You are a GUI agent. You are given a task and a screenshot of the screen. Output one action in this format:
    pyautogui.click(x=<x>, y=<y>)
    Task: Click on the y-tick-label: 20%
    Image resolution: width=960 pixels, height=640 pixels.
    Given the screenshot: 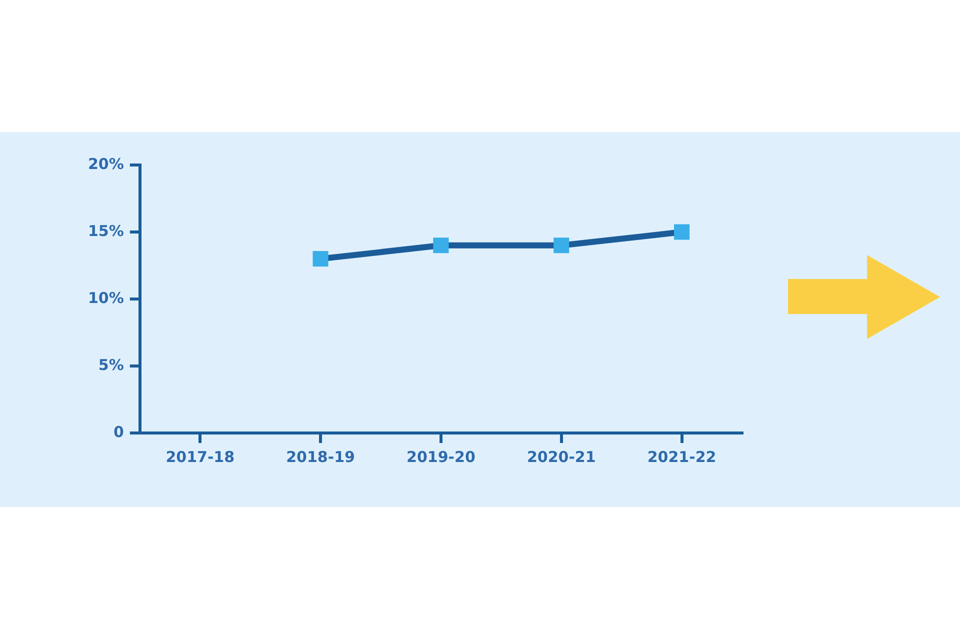 What is the action you would take?
    pyautogui.click(x=106, y=163)
    